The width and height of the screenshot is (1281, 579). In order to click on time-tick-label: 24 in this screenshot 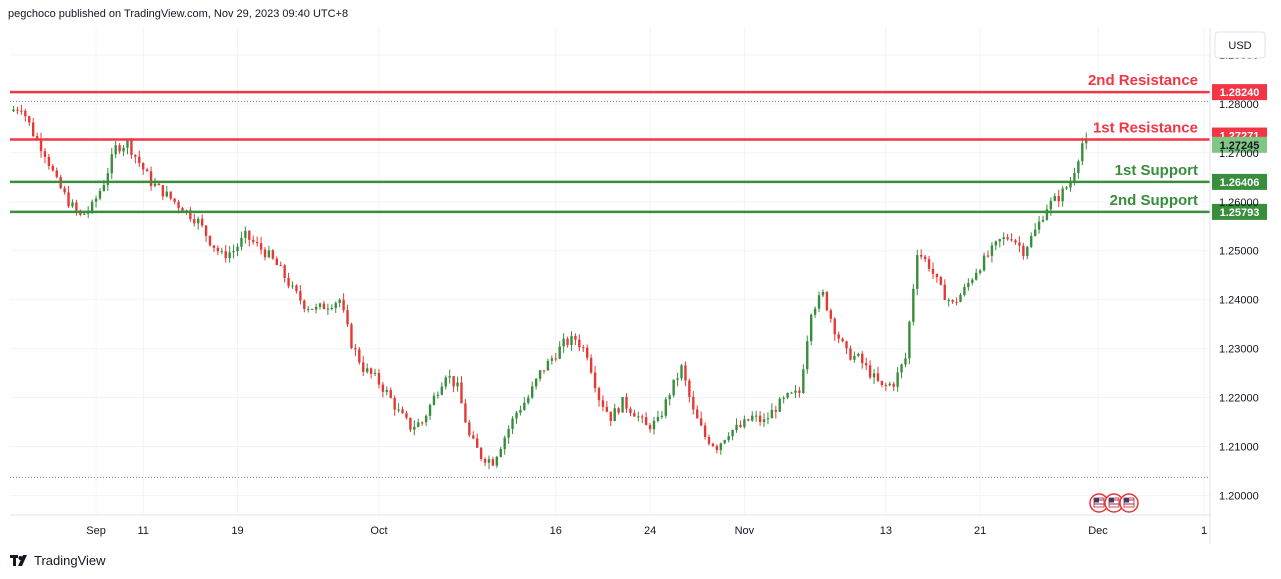, I will do `click(650, 531)`.